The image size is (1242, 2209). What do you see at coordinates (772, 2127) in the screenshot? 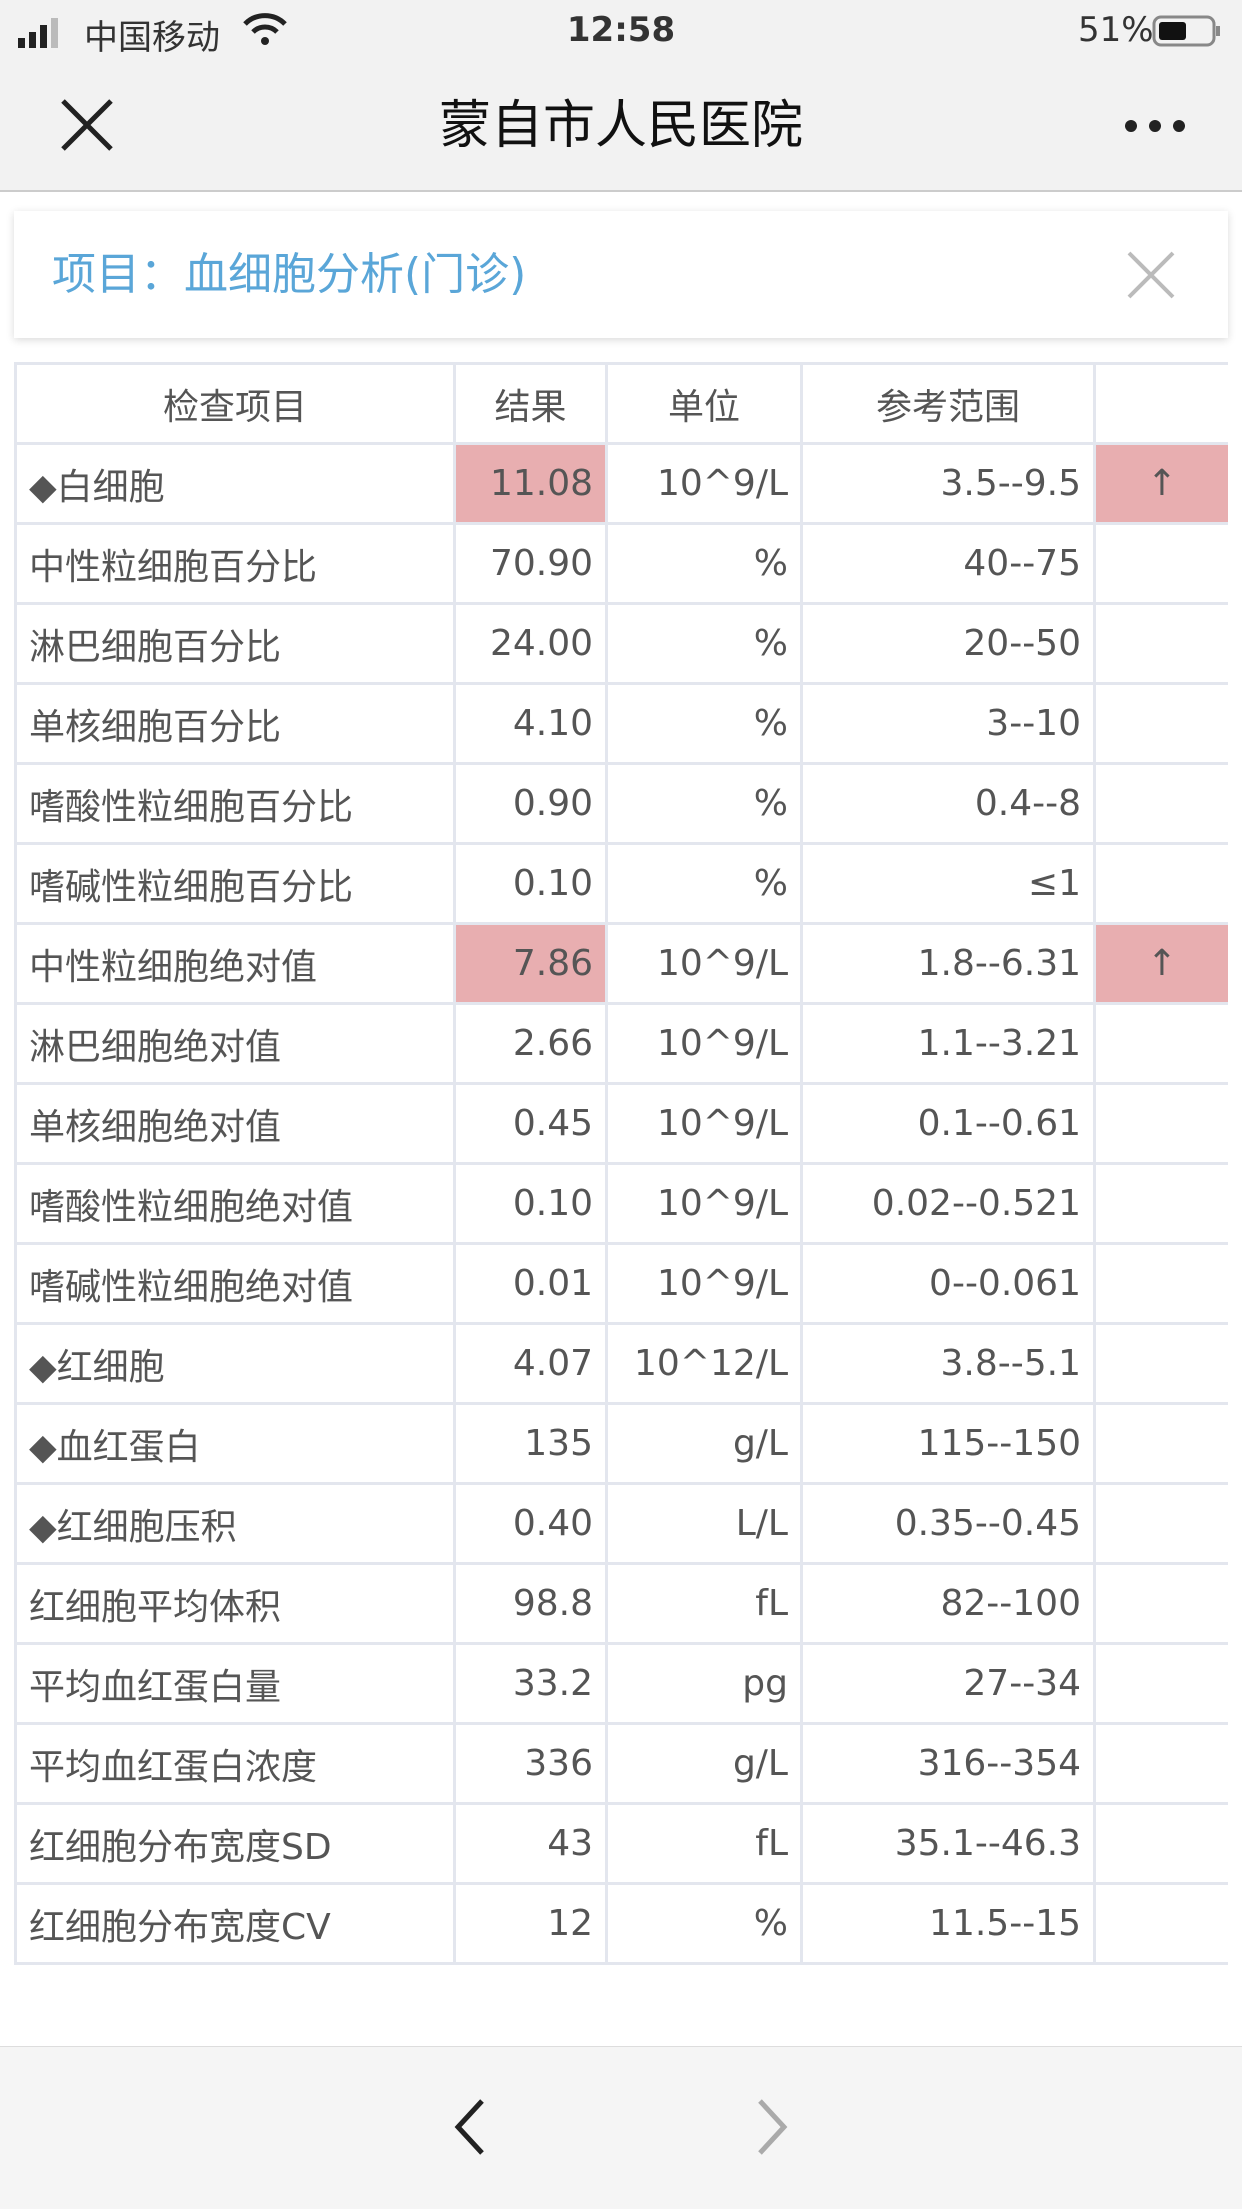
I see `forward-button` at bounding box center [772, 2127].